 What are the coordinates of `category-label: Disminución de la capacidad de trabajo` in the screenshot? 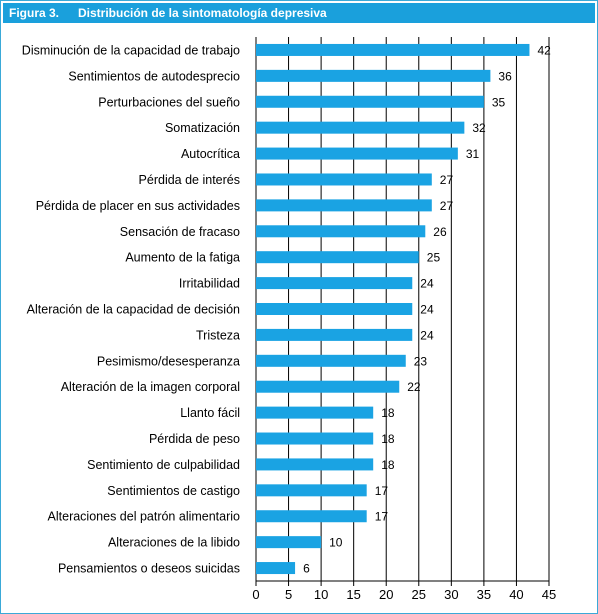 It's located at (131, 50).